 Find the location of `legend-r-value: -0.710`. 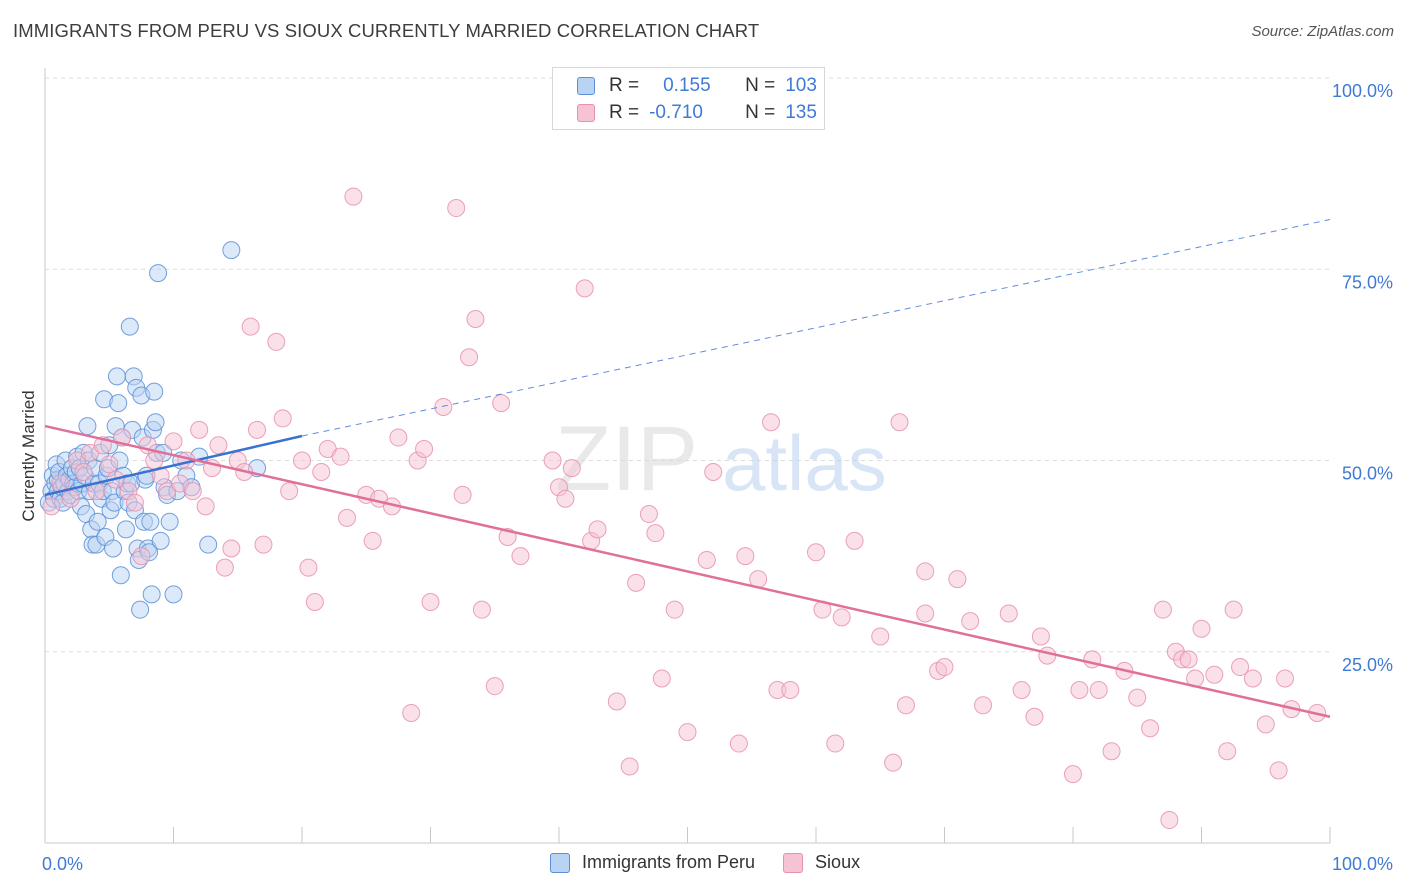

legend-r-value: -0.710 is located at coordinates (676, 112).